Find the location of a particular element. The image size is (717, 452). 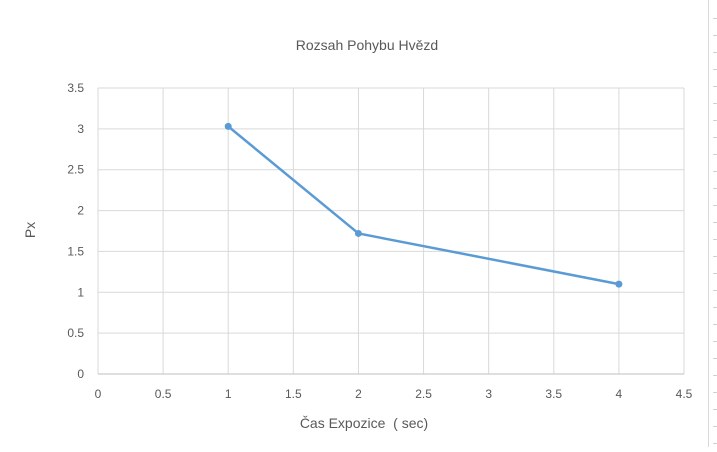

x-tick-label: 3.5 is located at coordinates (553, 394).